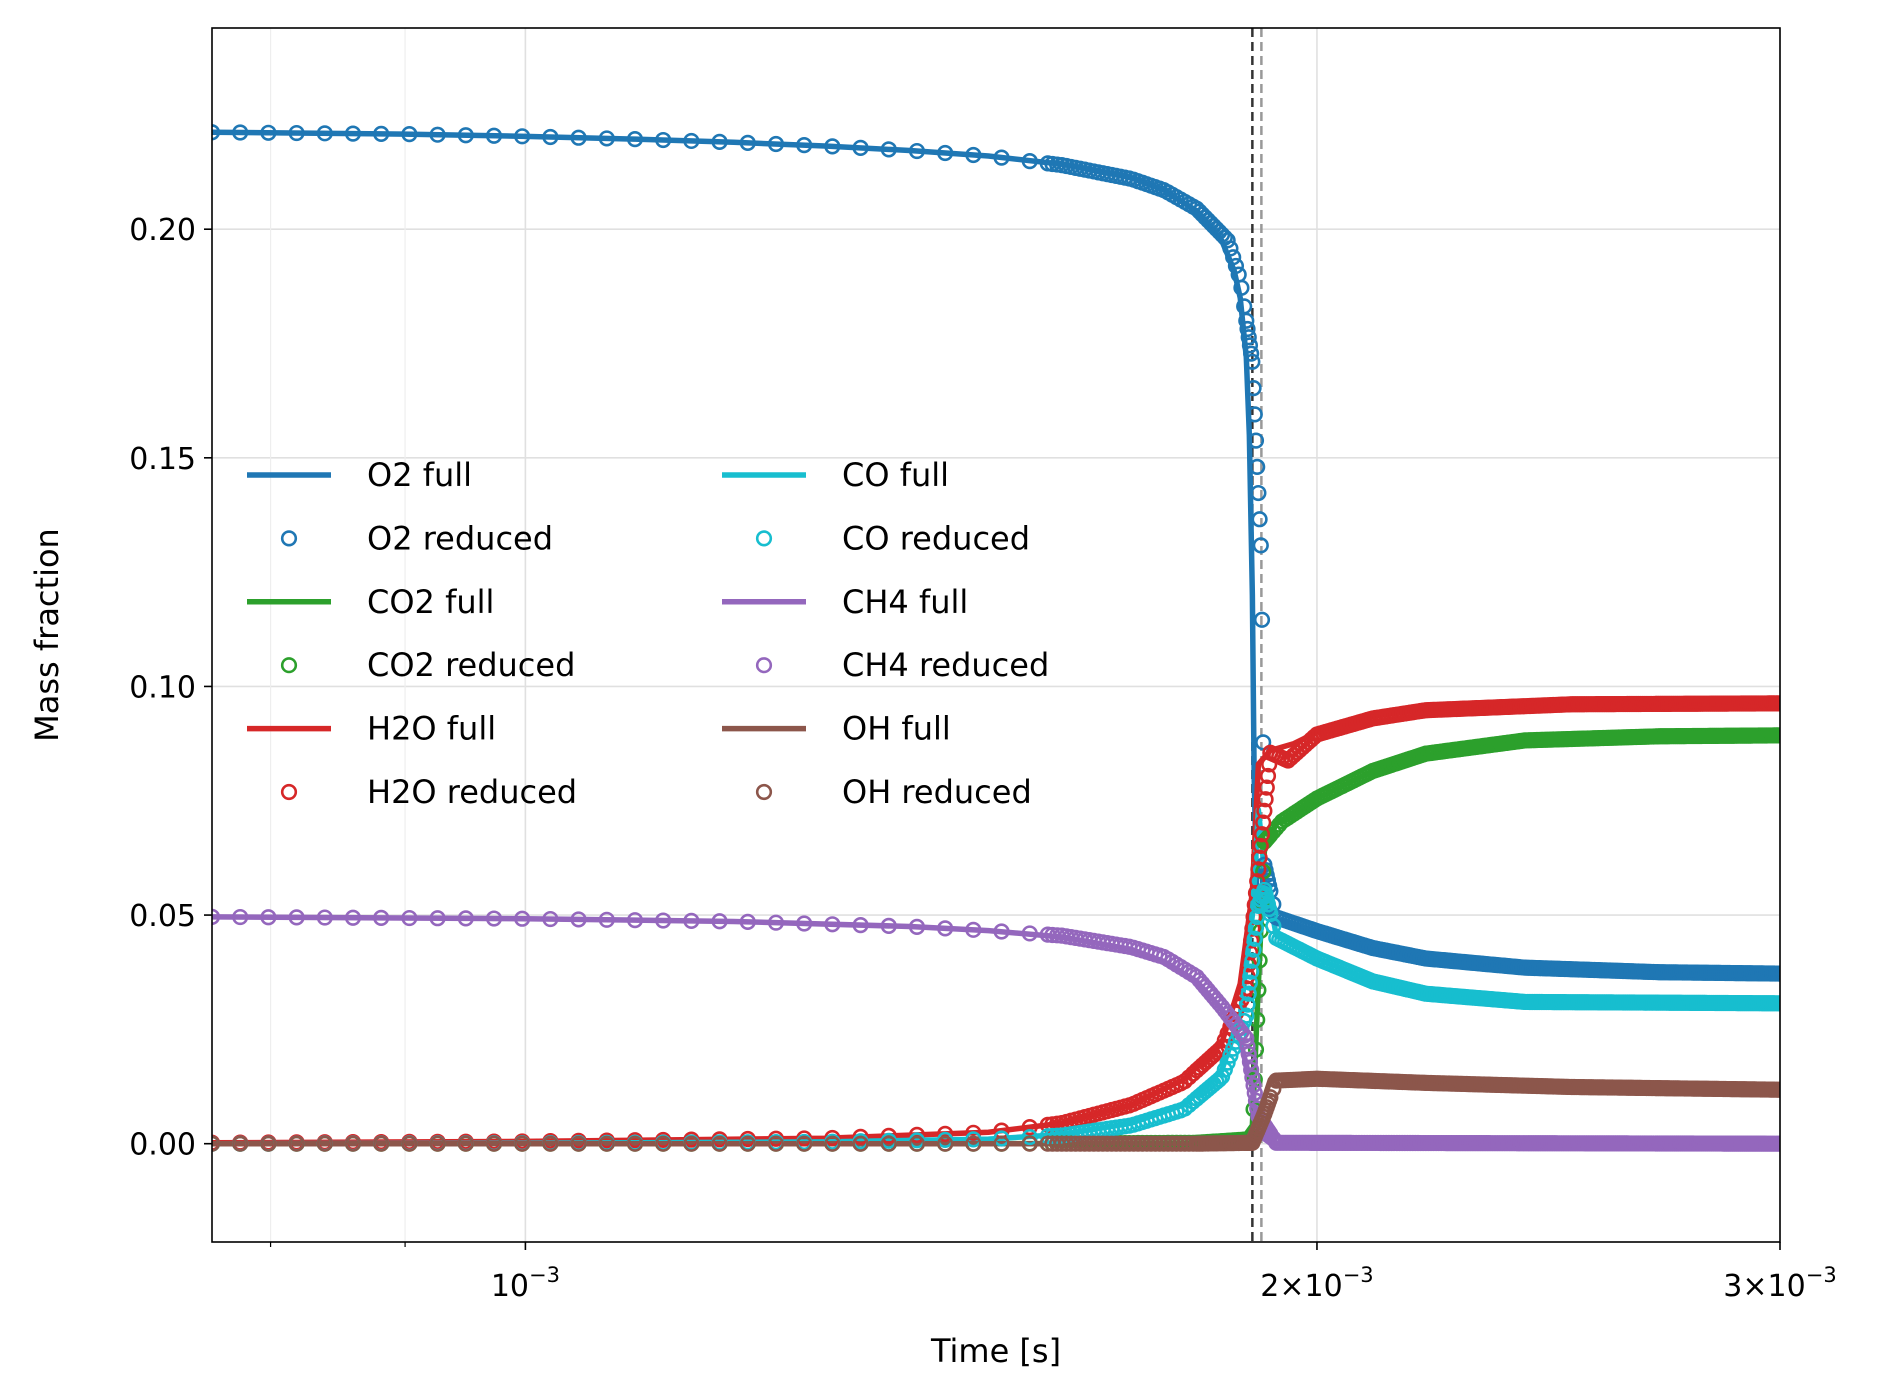 The image size is (1888, 1396). Describe the element at coordinates (427, 665) in the screenshot. I see `legend-entry-co2-reduced: CO2 reduced` at that location.